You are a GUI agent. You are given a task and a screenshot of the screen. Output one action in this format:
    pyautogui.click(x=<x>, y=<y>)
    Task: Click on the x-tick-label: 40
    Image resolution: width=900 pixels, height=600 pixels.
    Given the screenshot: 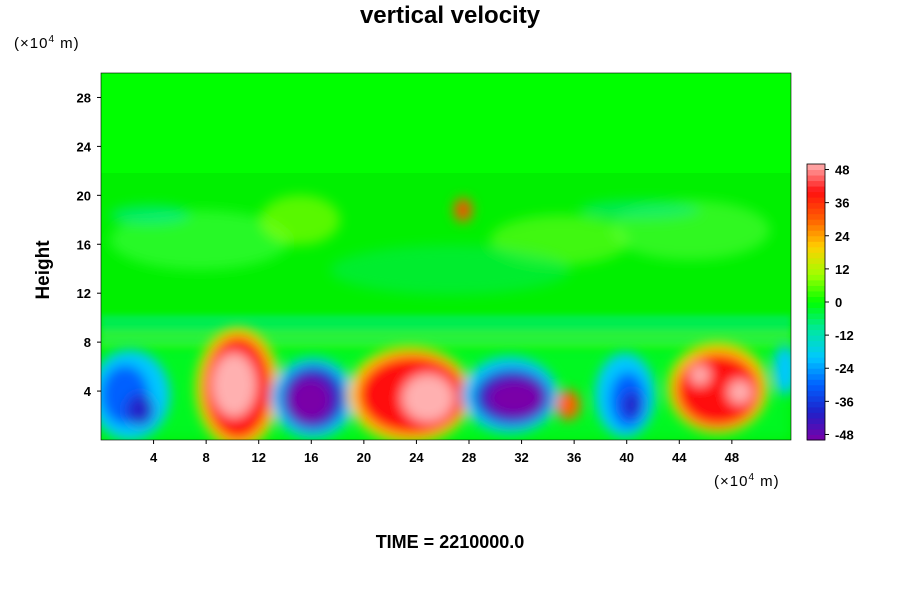 What is the action you would take?
    pyautogui.click(x=626, y=457)
    